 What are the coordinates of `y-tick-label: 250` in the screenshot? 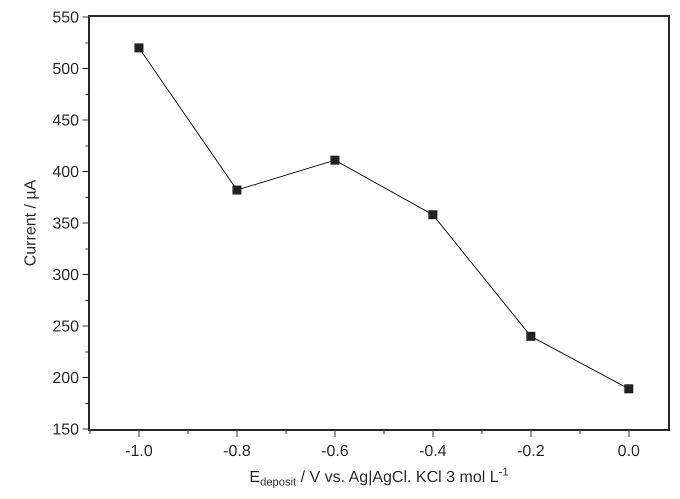 It's located at (66, 327).